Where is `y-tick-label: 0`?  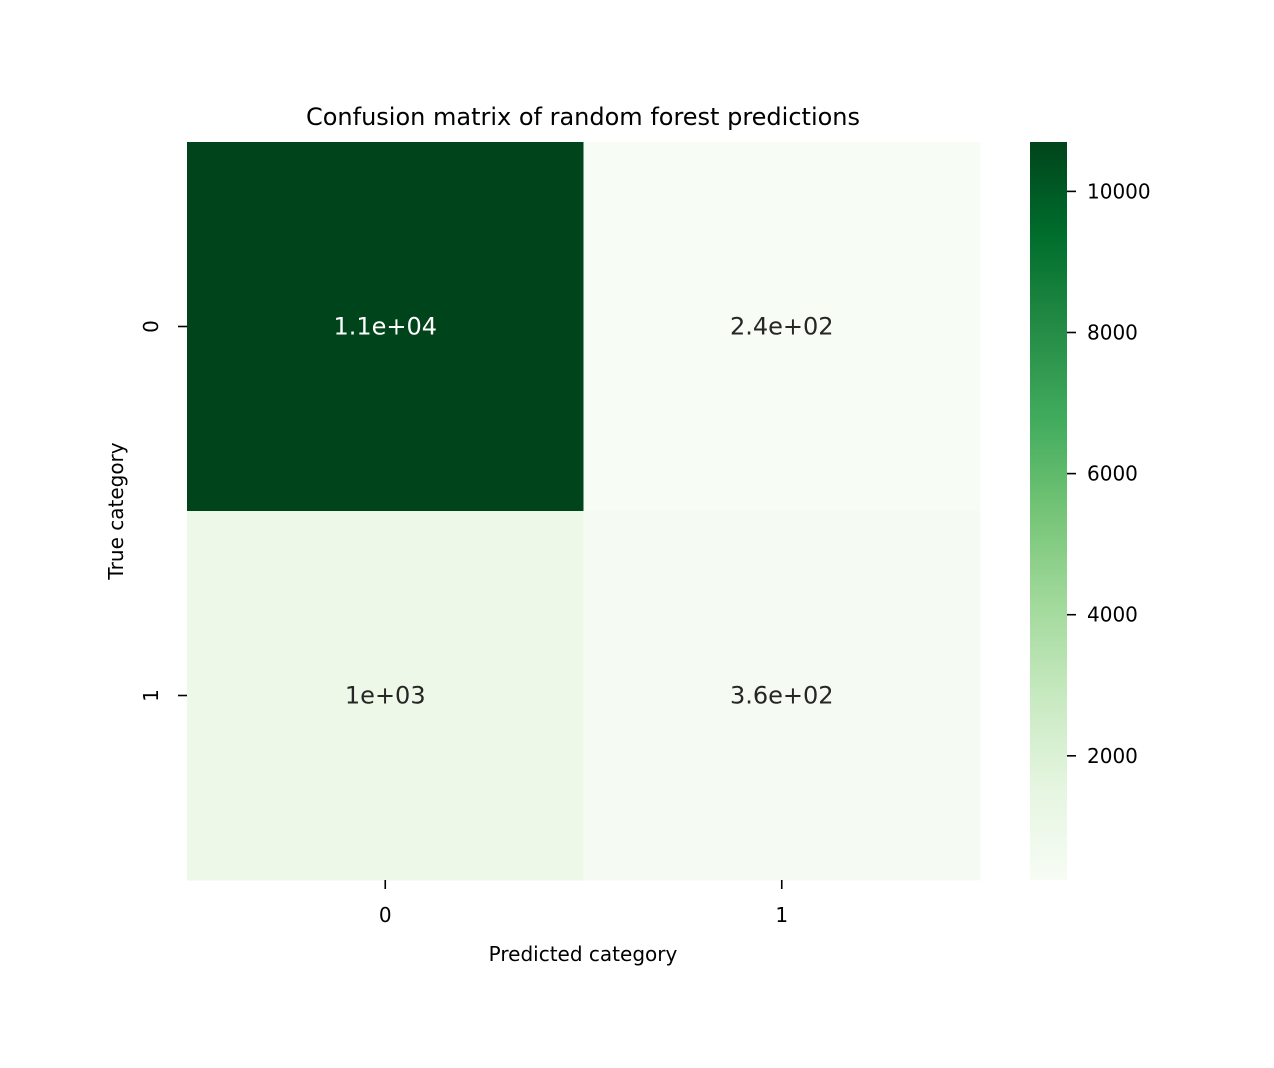
y-tick-label: 0 is located at coordinates (151, 326).